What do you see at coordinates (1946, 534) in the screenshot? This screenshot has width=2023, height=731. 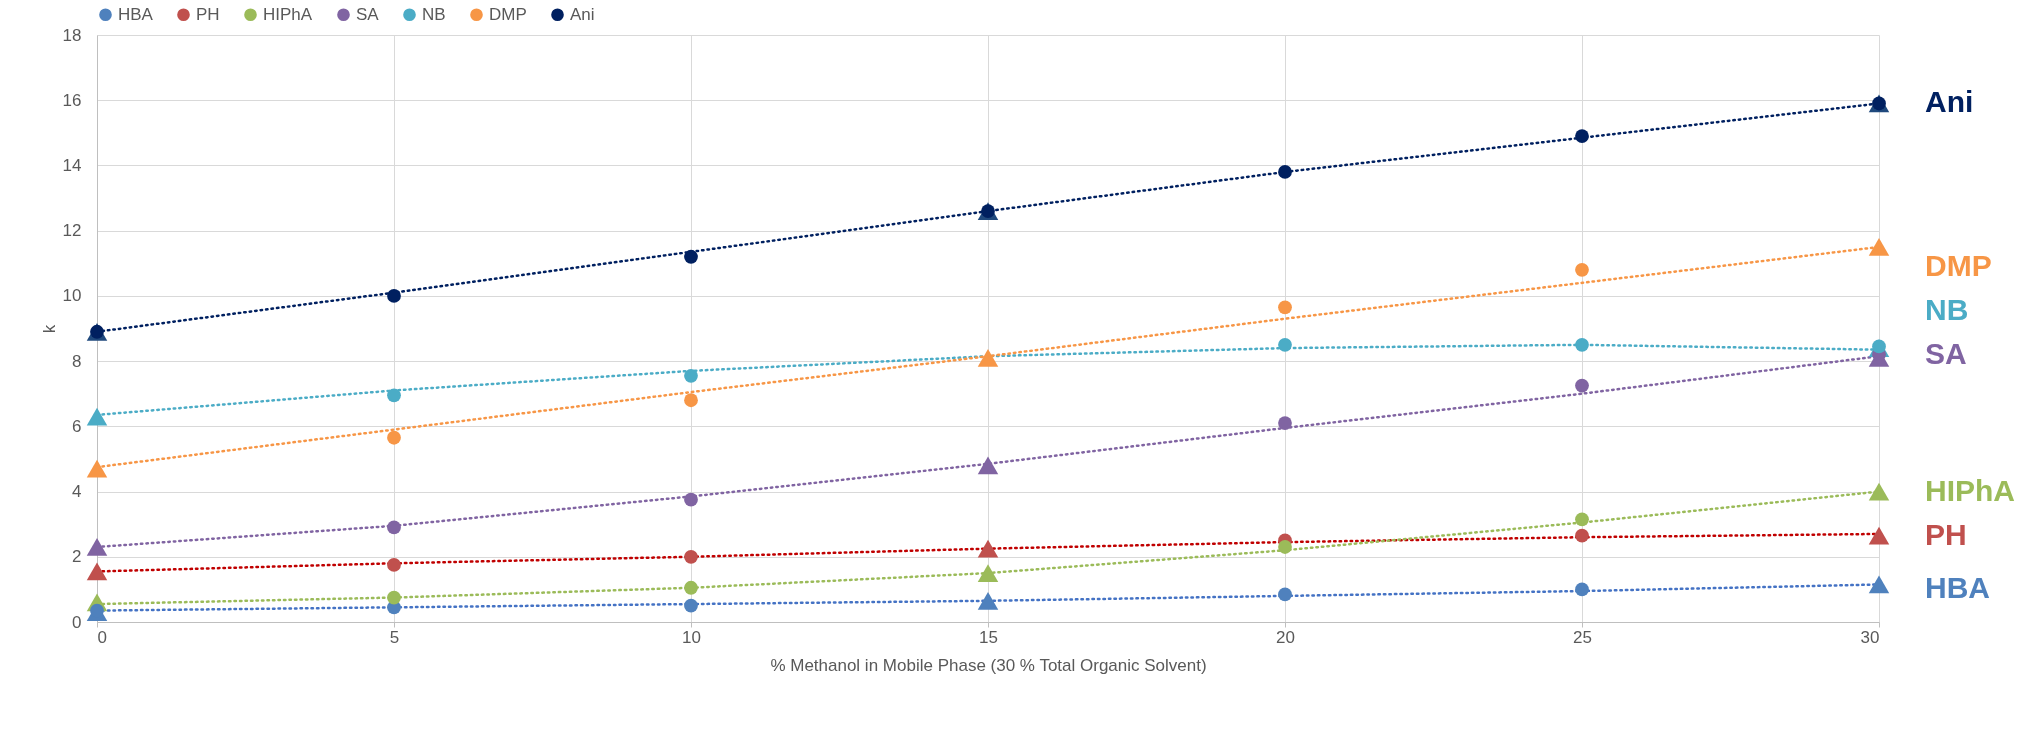 I see `text: PH` at bounding box center [1946, 534].